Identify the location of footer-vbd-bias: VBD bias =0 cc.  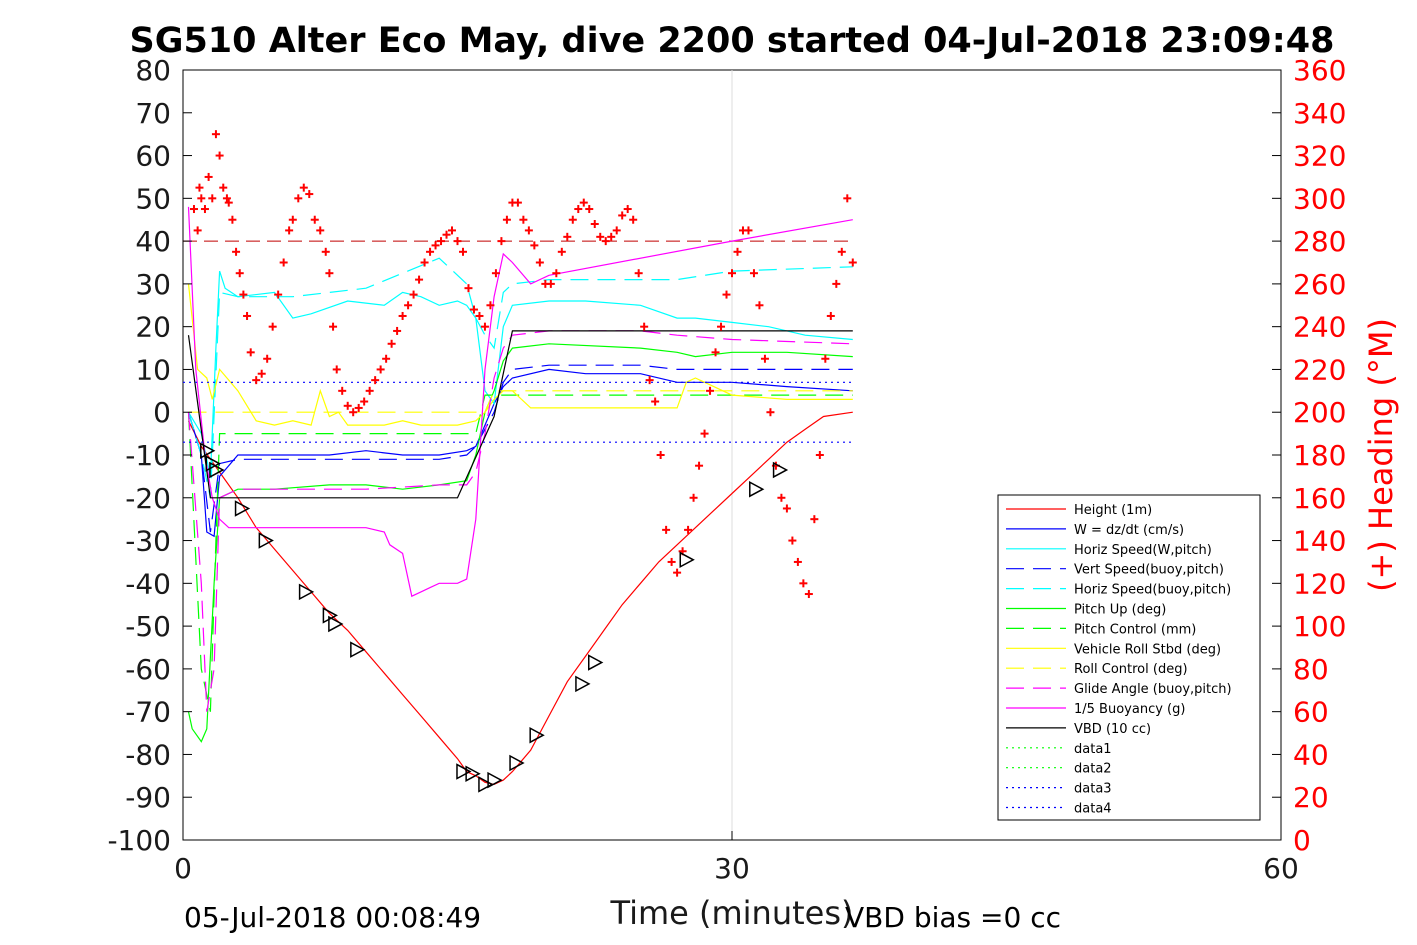
(953, 917).